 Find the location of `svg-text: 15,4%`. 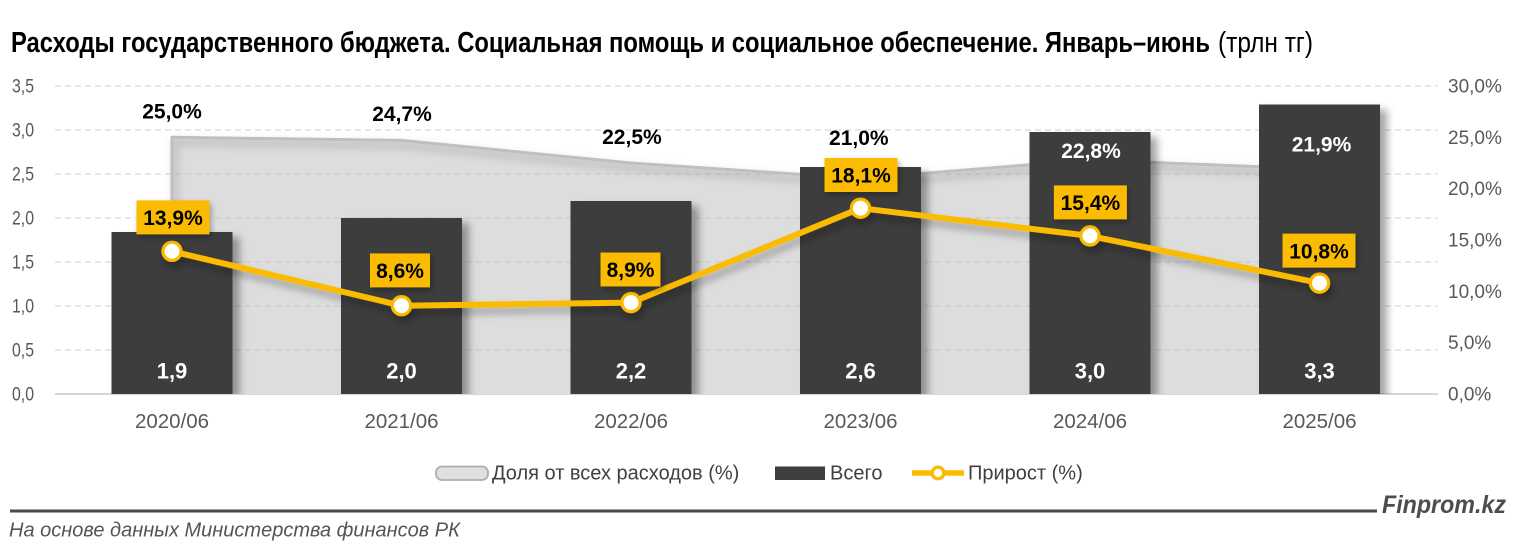

svg-text: 15,4% is located at coordinates (1091, 203).